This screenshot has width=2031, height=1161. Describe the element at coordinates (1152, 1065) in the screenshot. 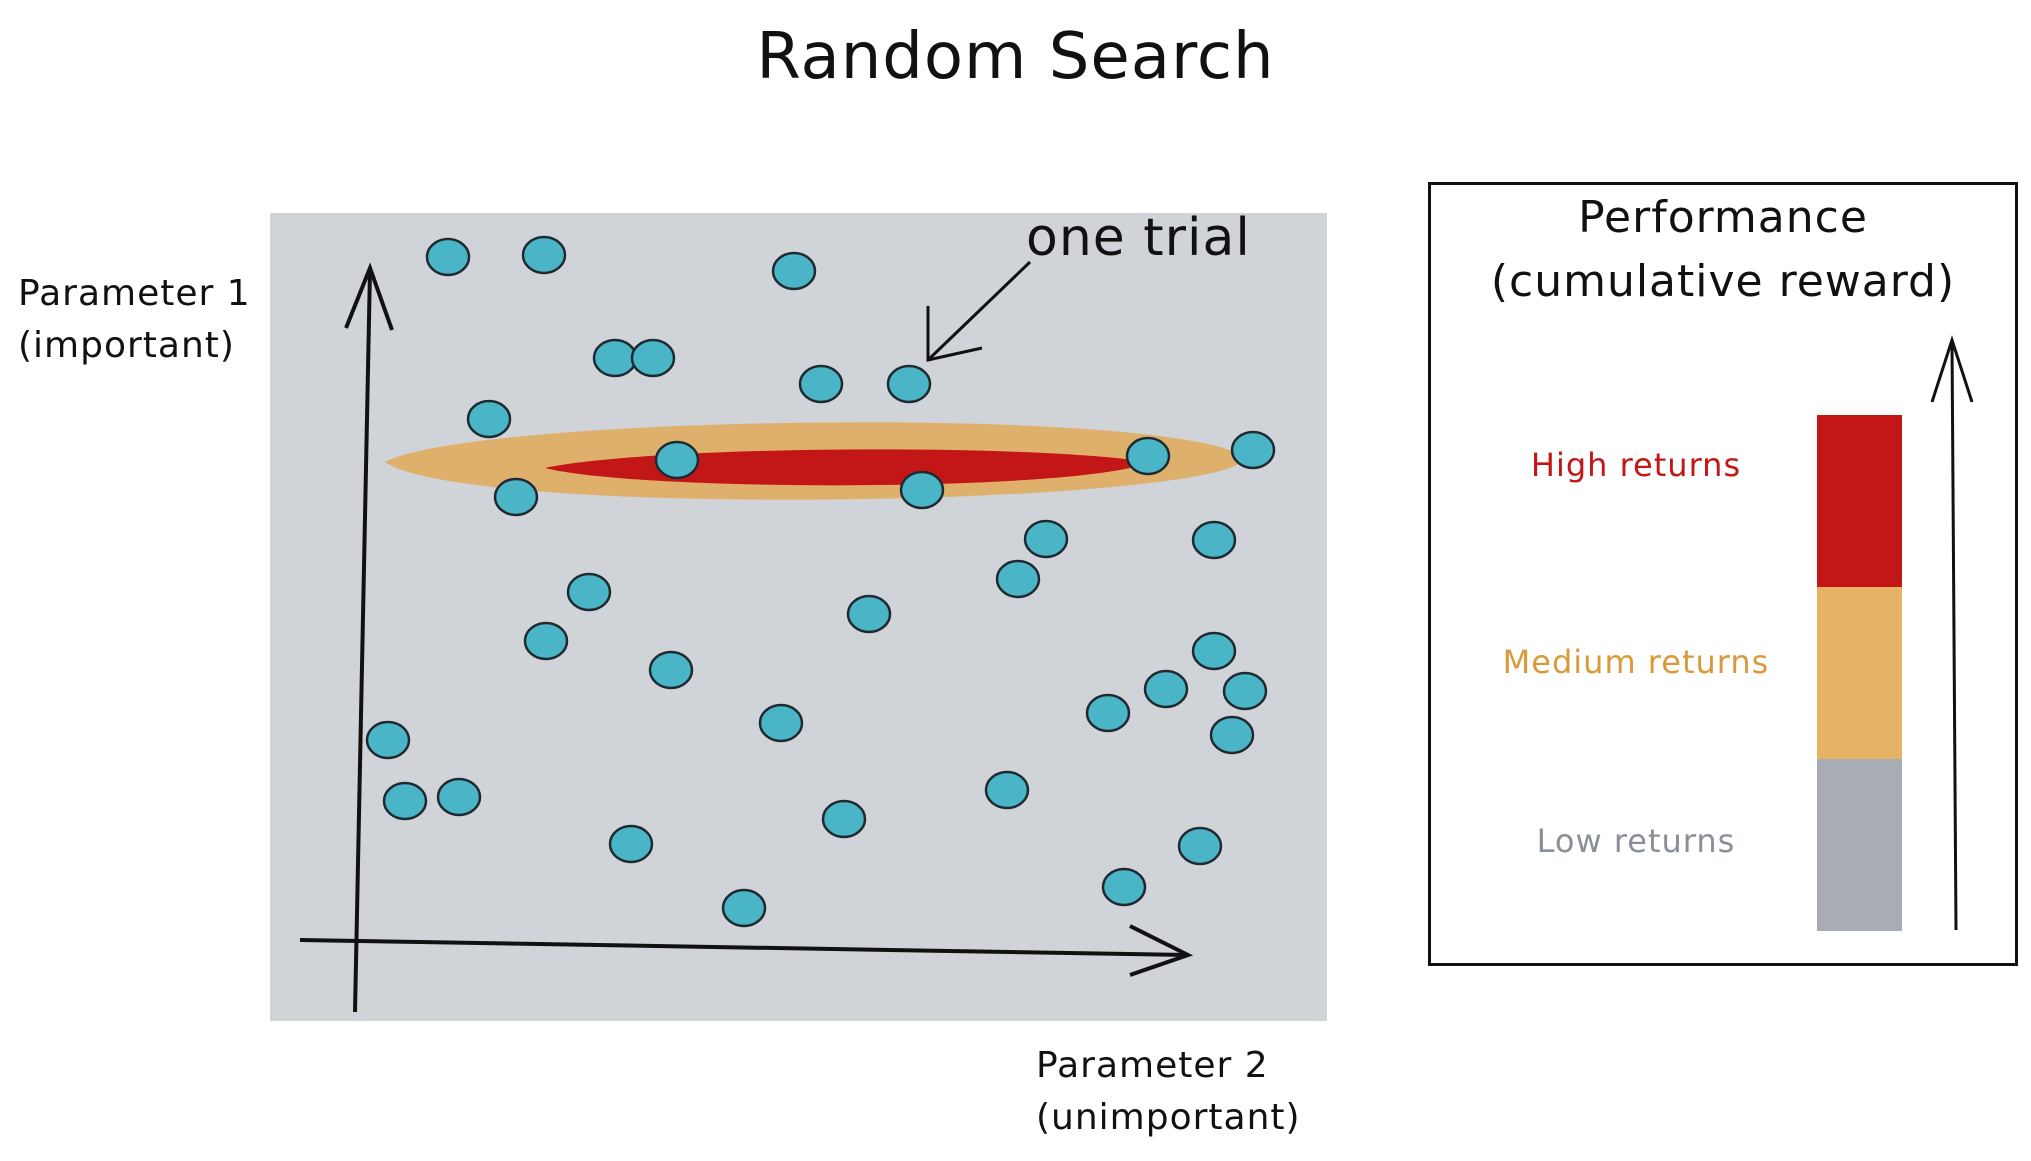

I see `x-axis-label-line1: Parameter 2` at that location.